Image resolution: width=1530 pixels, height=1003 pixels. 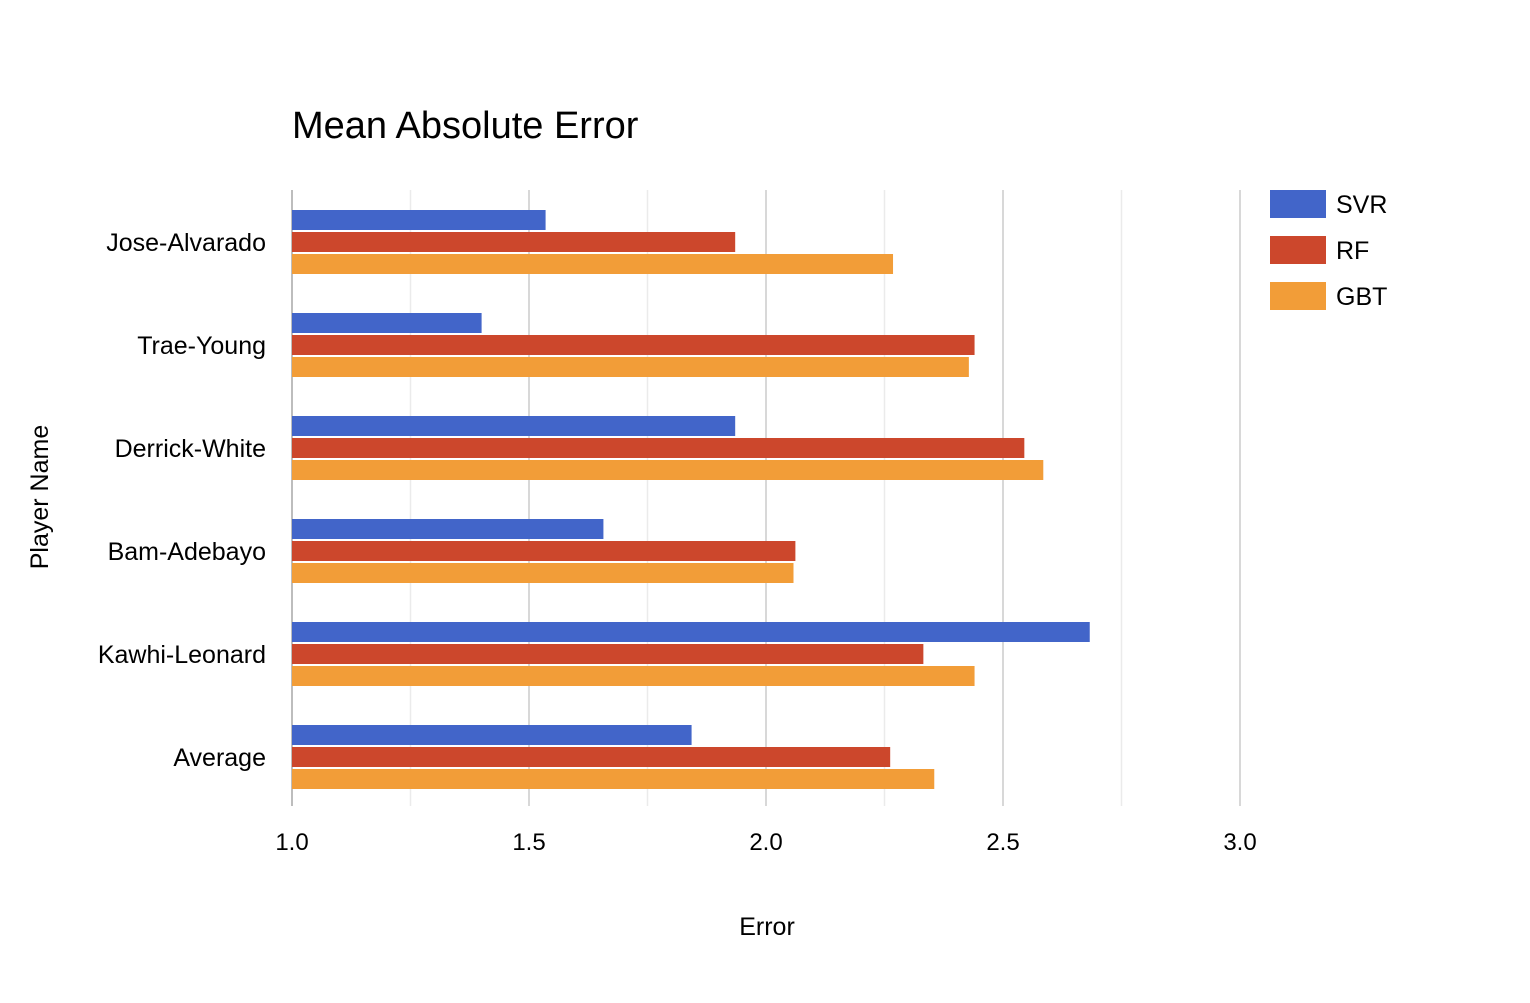 What do you see at coordinates (633, 676) in the screenshot?
I see `bar-gbt-kawhi-leonard` at bounding box center [633, 676].